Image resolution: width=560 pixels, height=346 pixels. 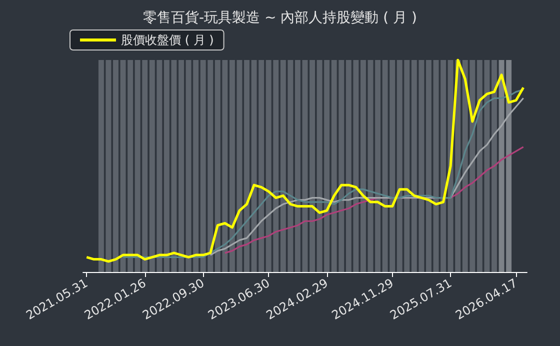 What do you see at coordinates (280, 18) in the screenshot?
I see `chart-title: 零售百貨-玩具製造 ~ 內部人持股變動 ( 月 )` at bounding box center [280, 18].